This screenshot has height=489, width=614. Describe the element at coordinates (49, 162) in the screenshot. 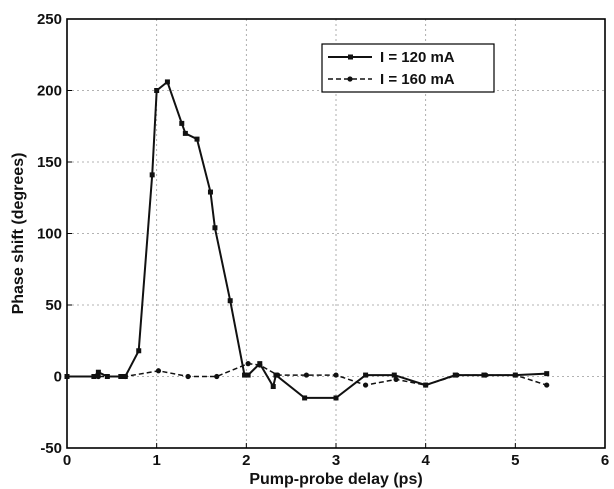

I see `y-tick-label: 150` at that location.